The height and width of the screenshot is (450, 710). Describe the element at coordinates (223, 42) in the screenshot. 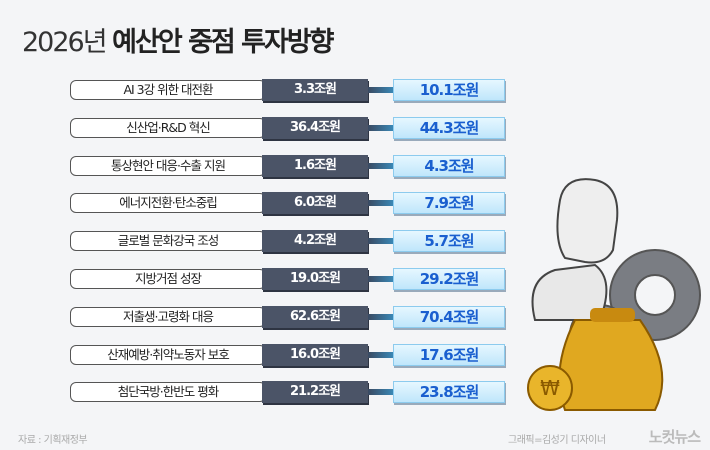

I see `title-rest: 예산안 중점 투자방향` at that location.